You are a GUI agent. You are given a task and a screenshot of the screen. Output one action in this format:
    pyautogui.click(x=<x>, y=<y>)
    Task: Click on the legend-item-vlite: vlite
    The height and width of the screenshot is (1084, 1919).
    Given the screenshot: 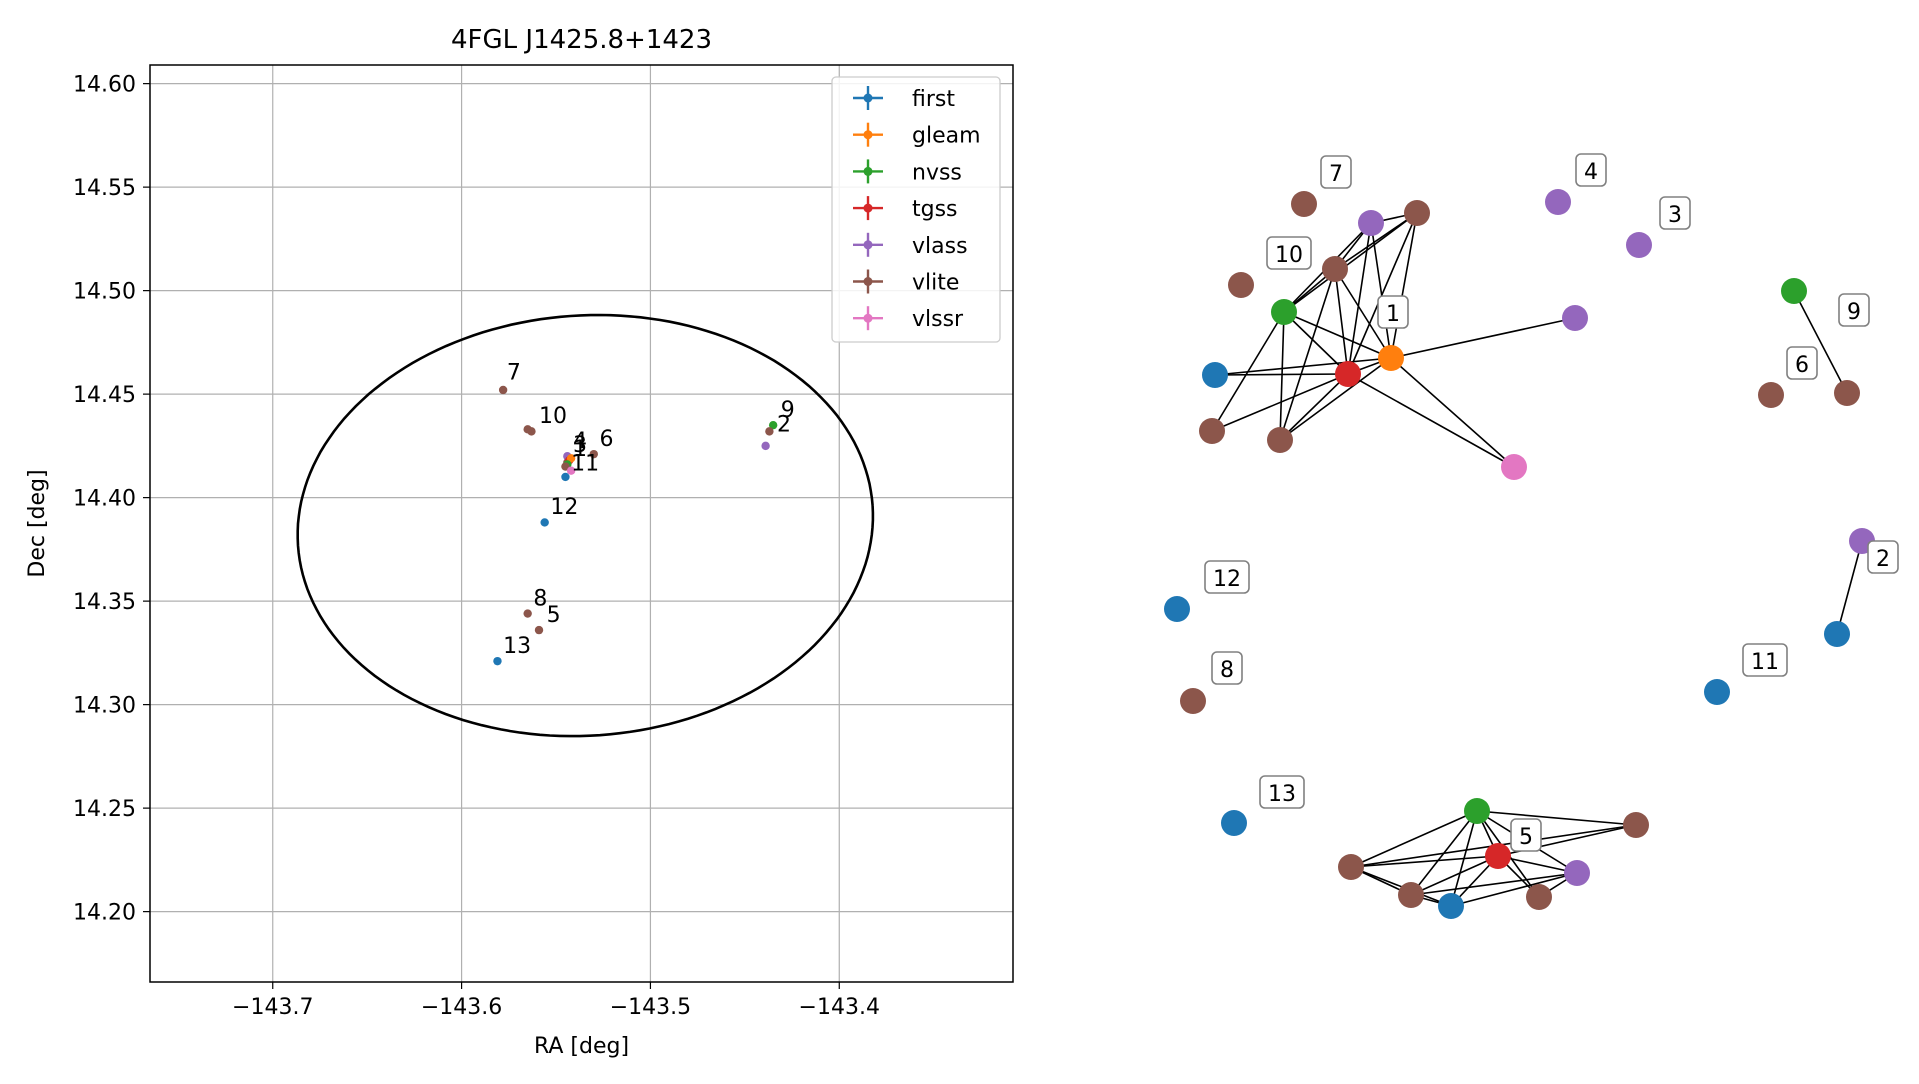 What is the action you would take?
    pyautogui.click(x=906, y=282)
    